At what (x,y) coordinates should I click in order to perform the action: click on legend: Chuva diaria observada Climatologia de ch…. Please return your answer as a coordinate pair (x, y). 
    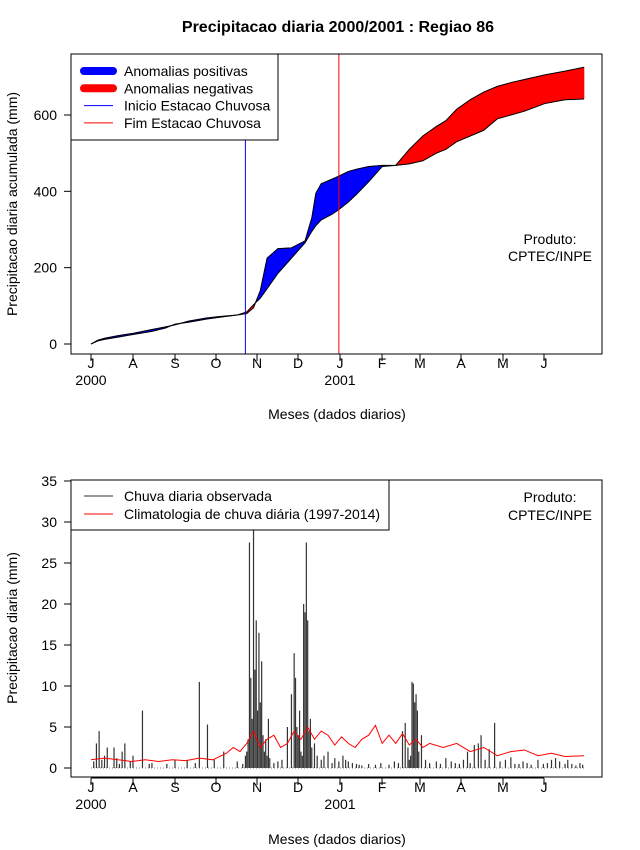
    Looking at the image, I should click on (230, 505).